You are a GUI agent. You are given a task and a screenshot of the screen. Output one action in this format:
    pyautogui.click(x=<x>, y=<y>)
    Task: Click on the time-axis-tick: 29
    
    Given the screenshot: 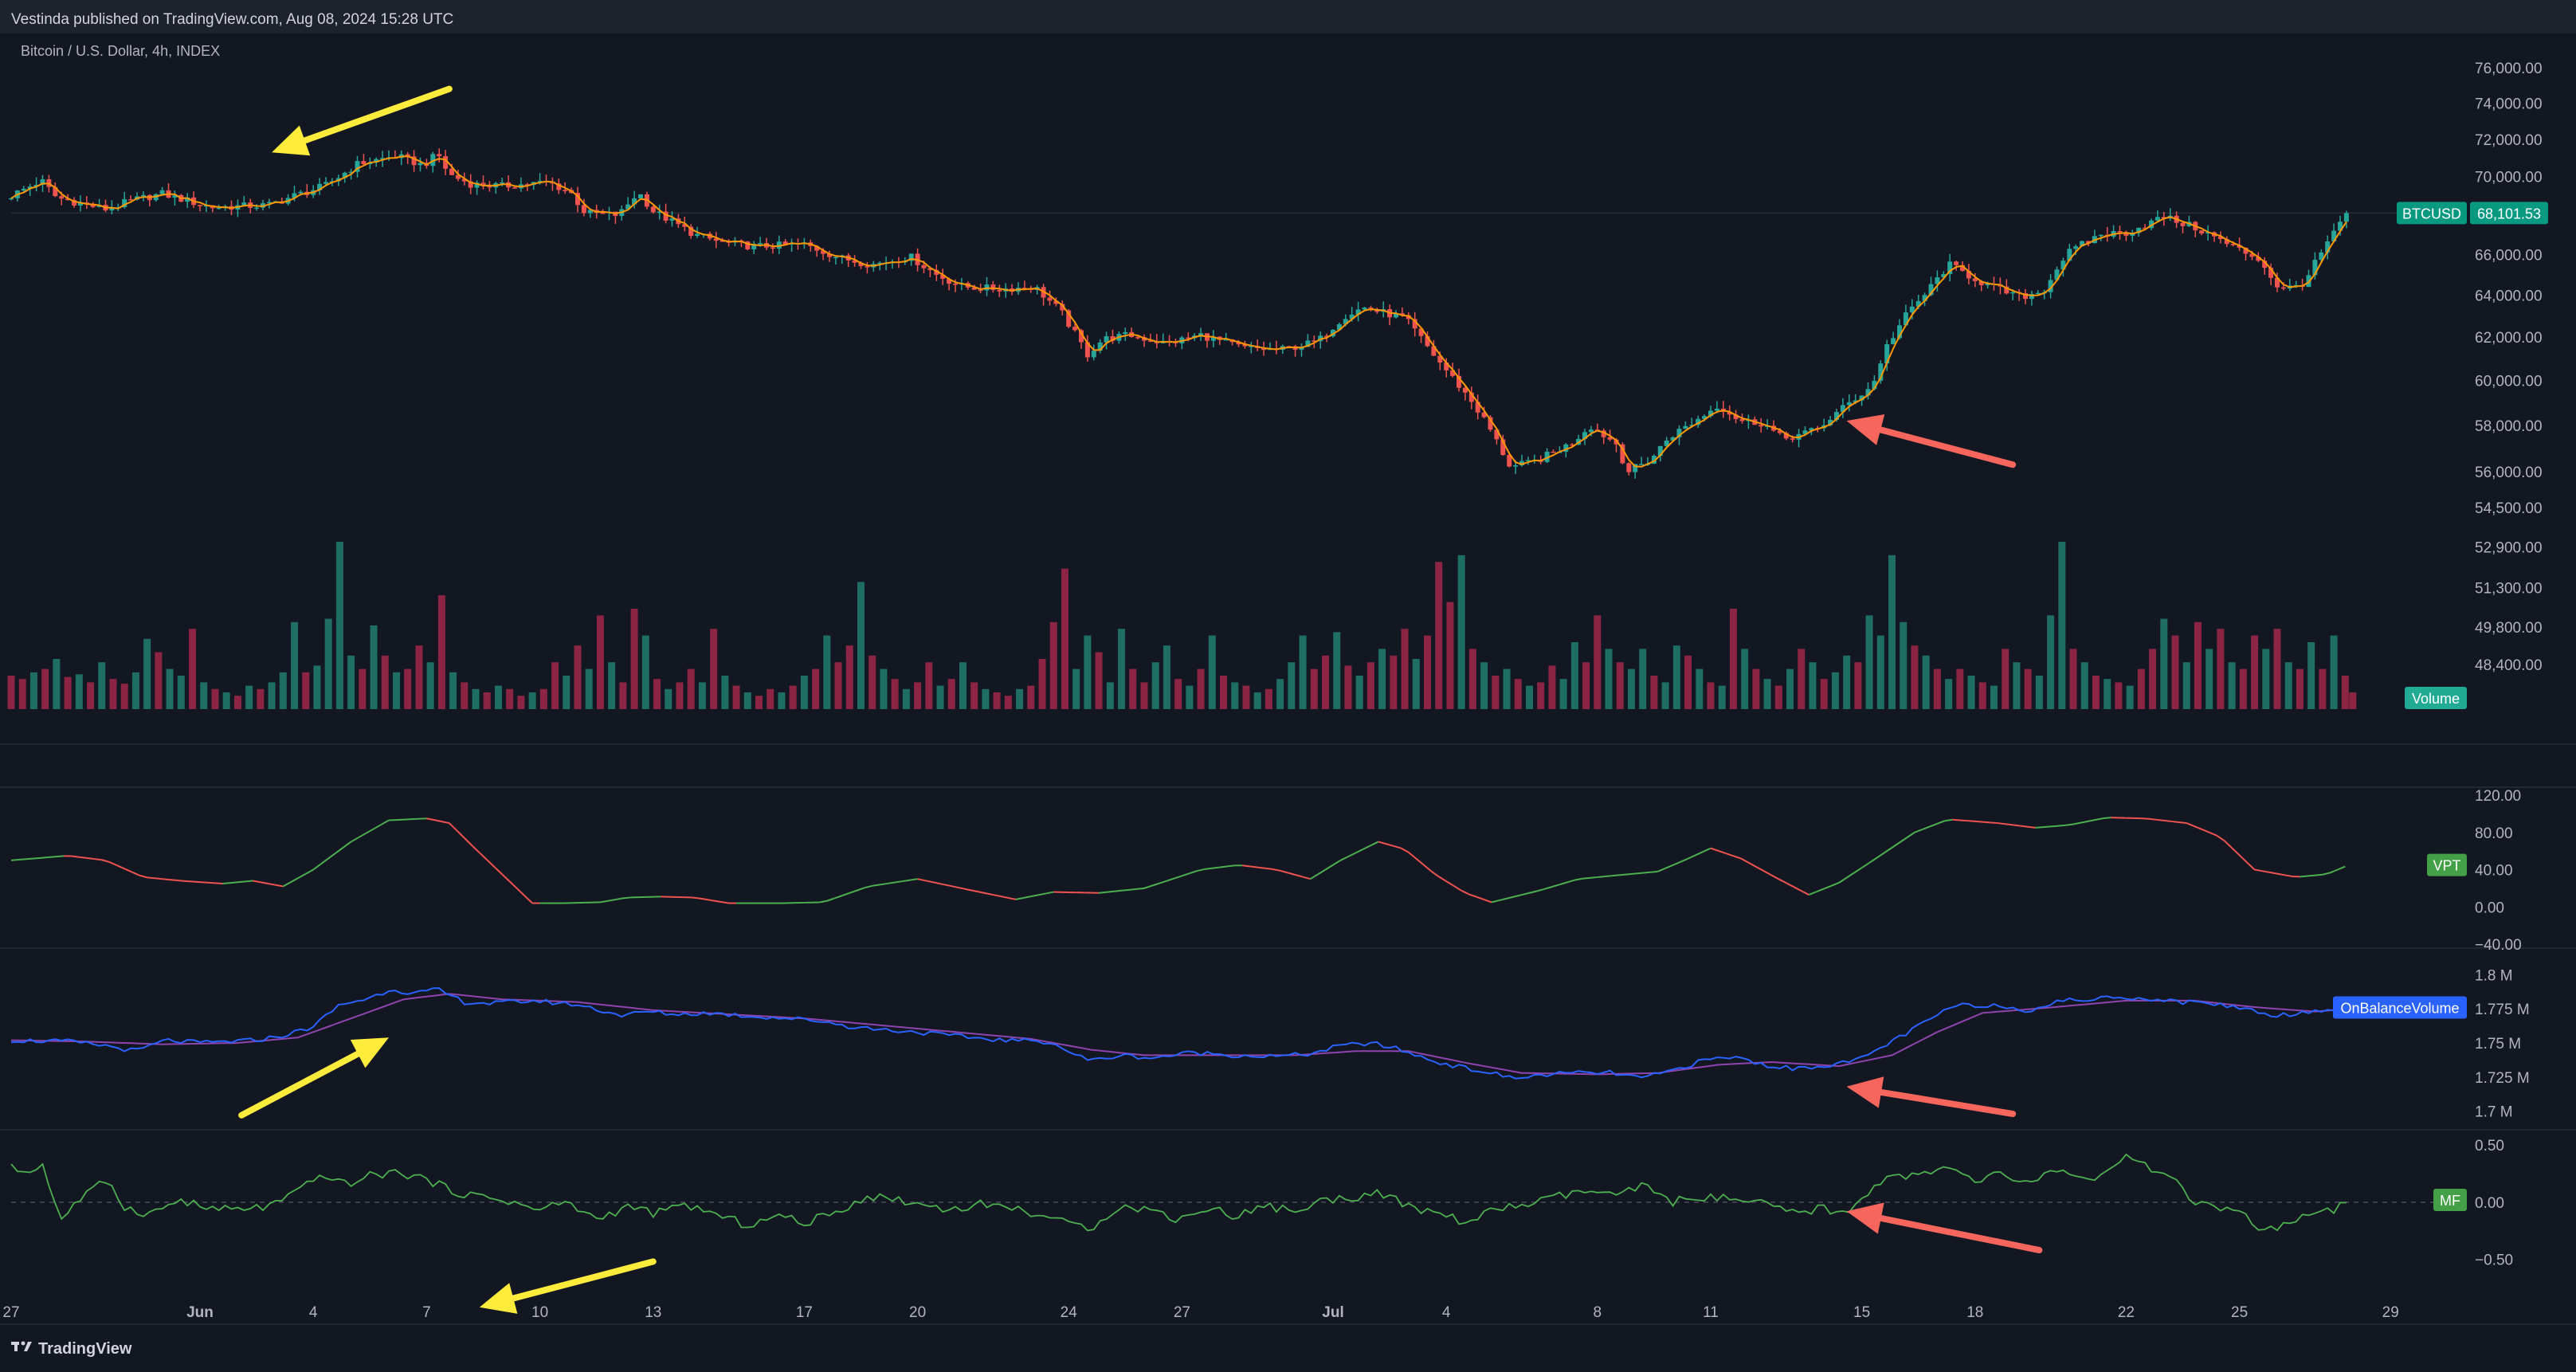 What is the action you would take?
    pyautogui.click(x=2391, y=1312)
    